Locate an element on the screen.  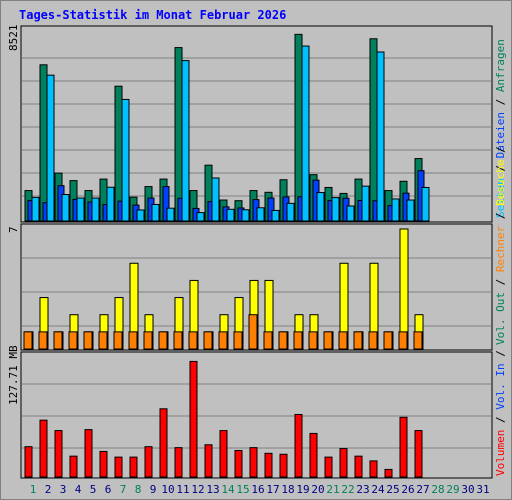
x-label-day-1: 1 is located at coordinates (33, 489).